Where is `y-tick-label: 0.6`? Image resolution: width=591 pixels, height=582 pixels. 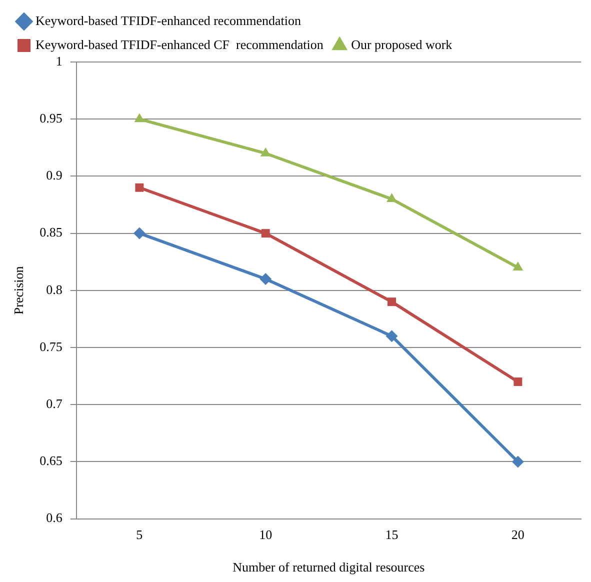
y-tick-label: 0.6 is located at coordinates (54, 518).